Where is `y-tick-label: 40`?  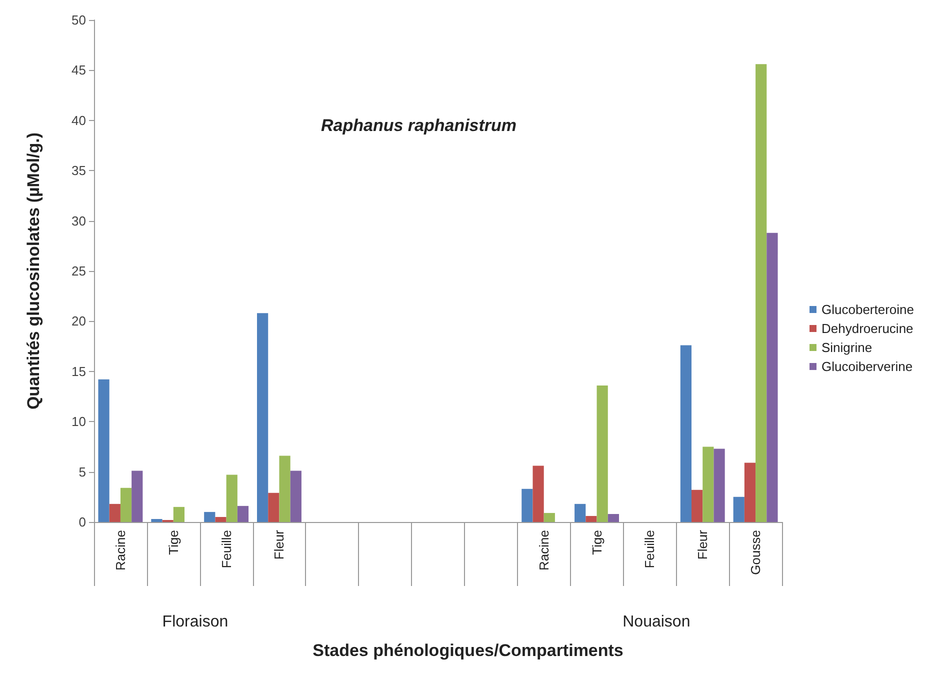 y-tick-label: 40 is located at coordinates (79, 120).